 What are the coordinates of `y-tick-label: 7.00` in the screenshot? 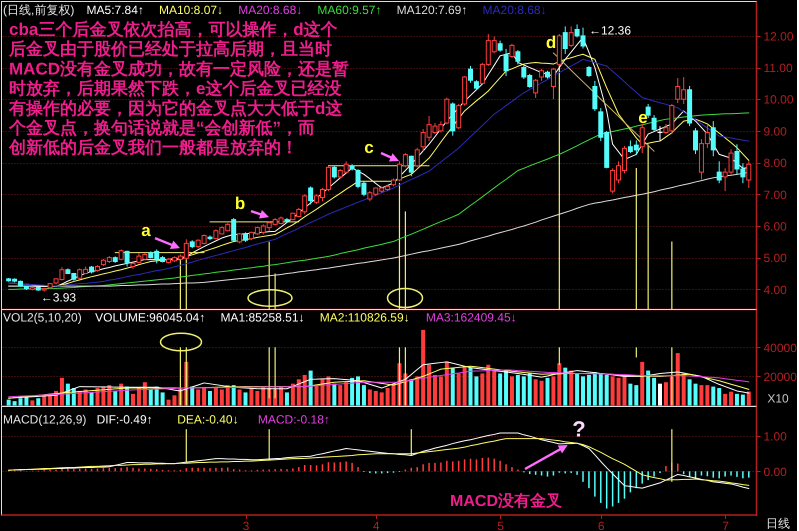 It's located at (776, 195).